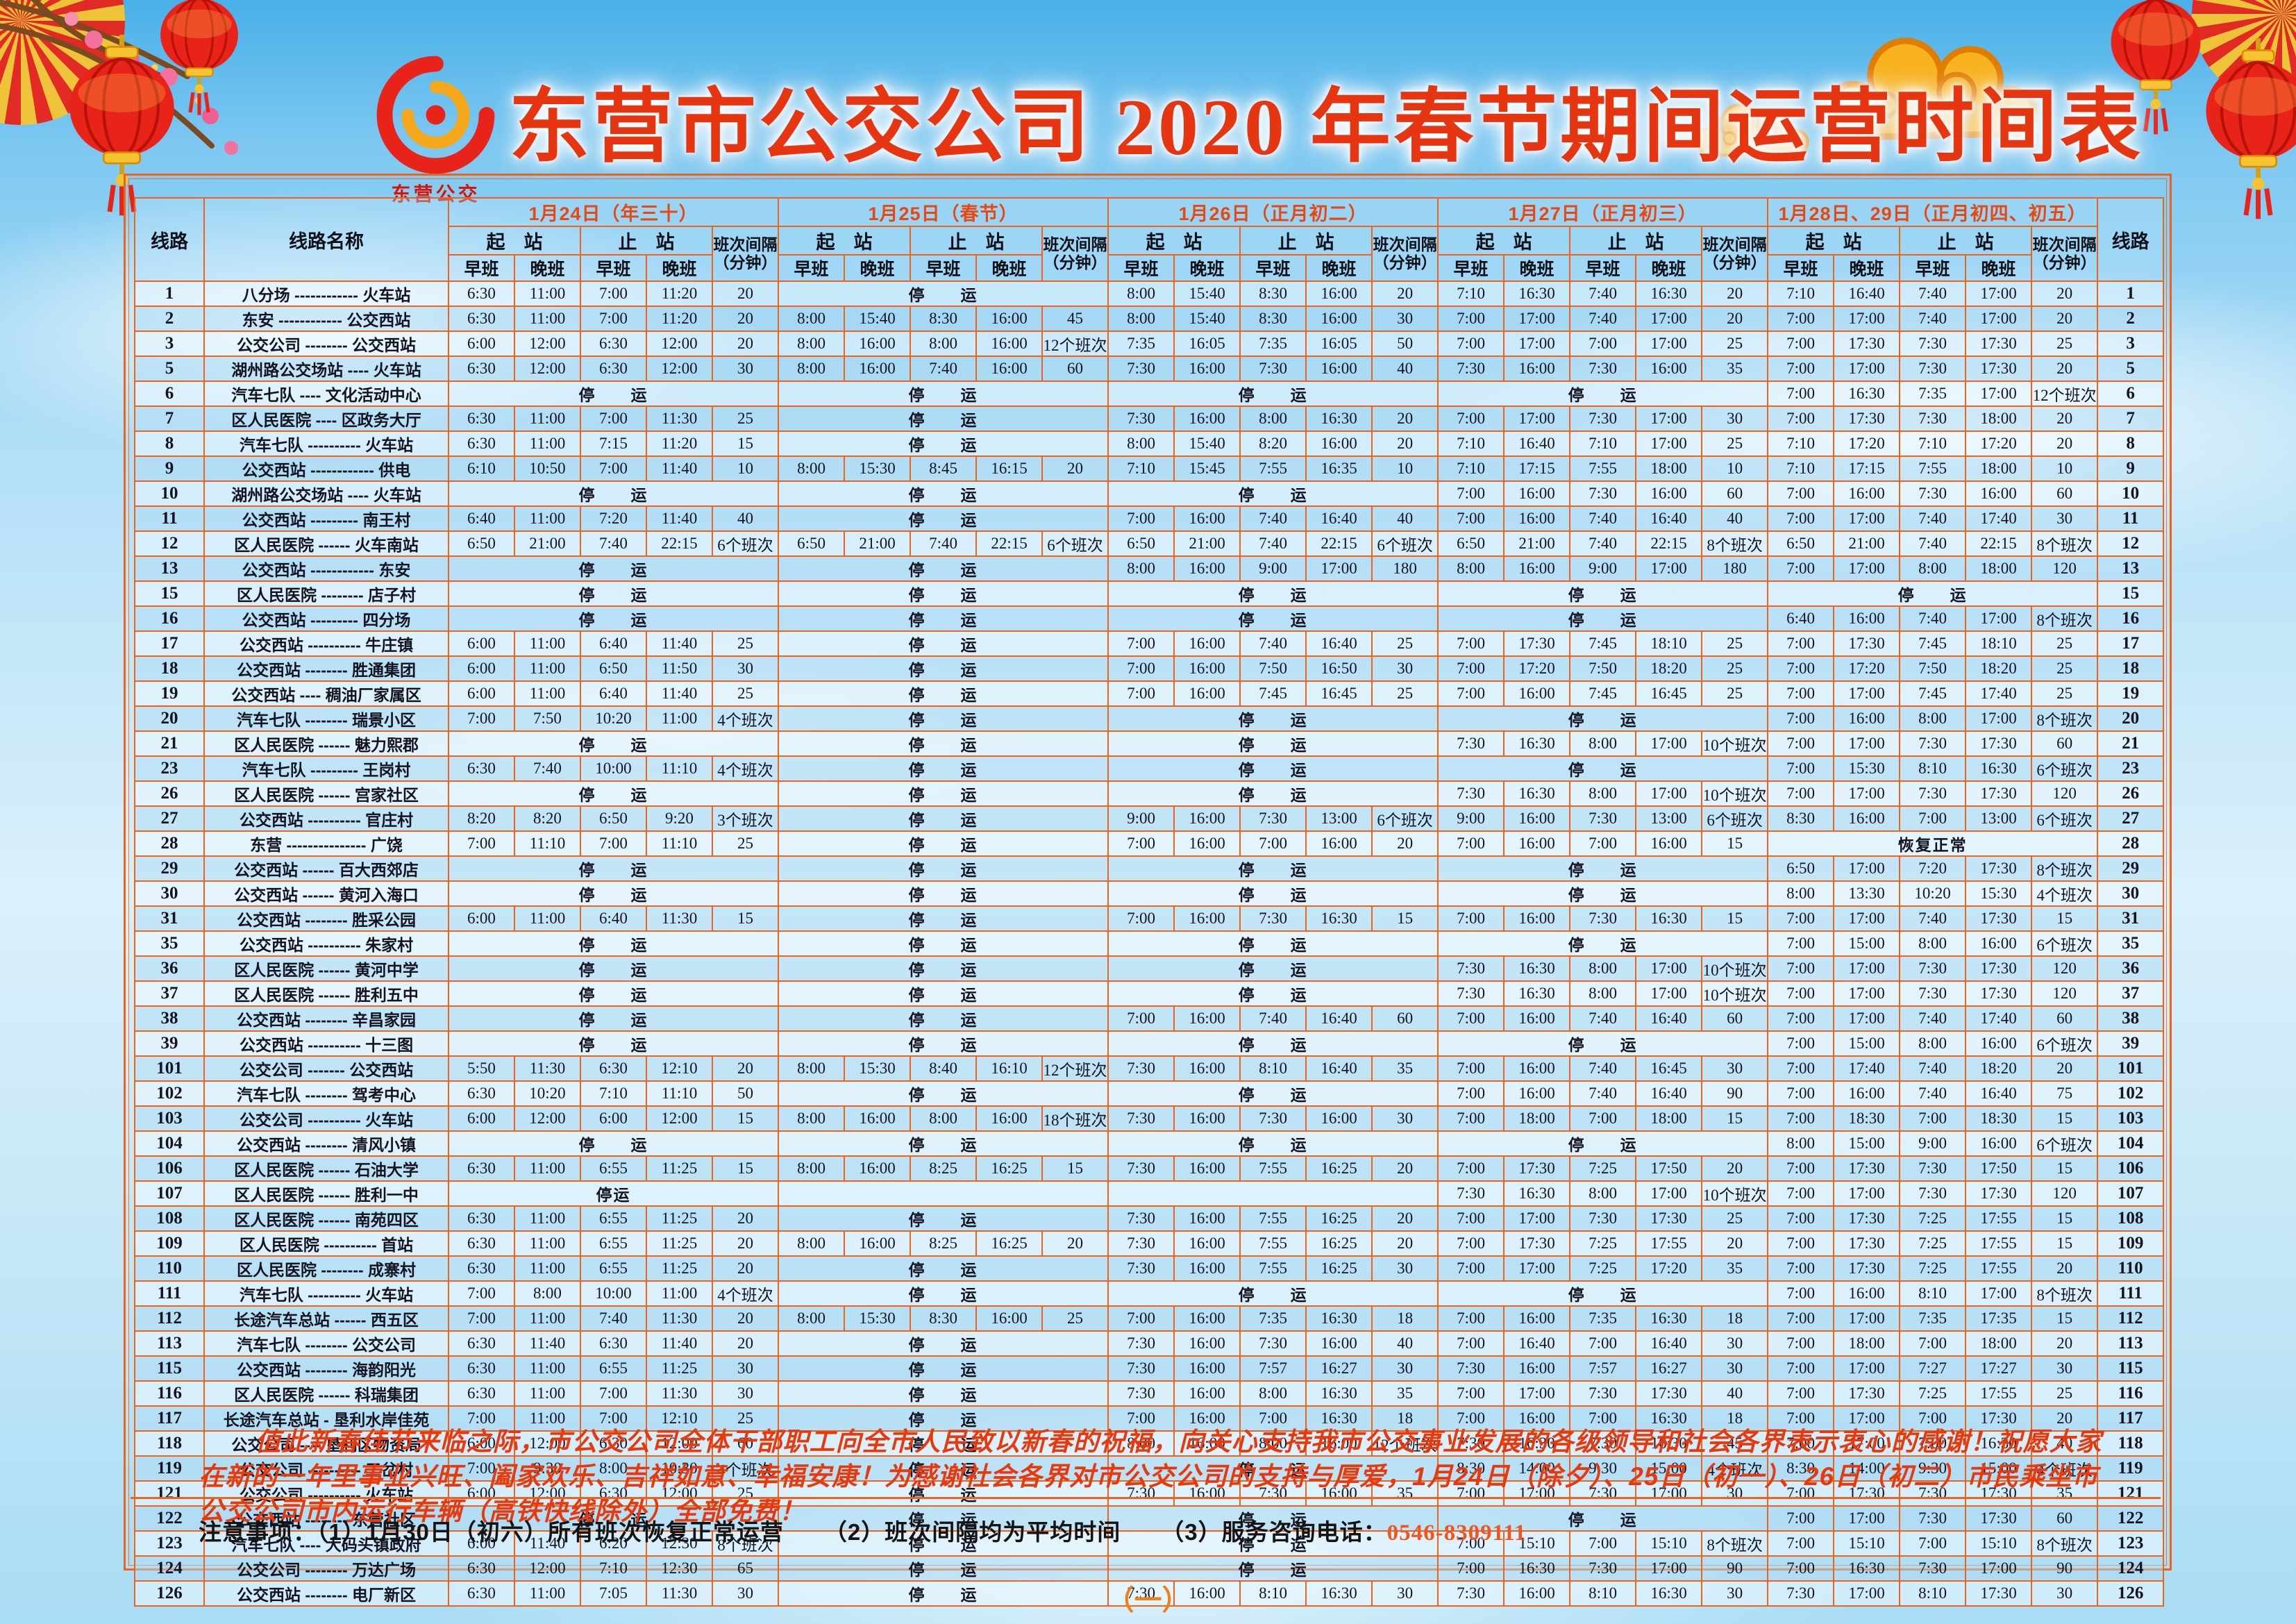 The height and width of the screenshot is (1624, 2296). What do you see at coordinates (326, 294) in the screenshot?
I see `route-name-cell: 八分场 ------------ 火车站` at bounding box center [326, 294].